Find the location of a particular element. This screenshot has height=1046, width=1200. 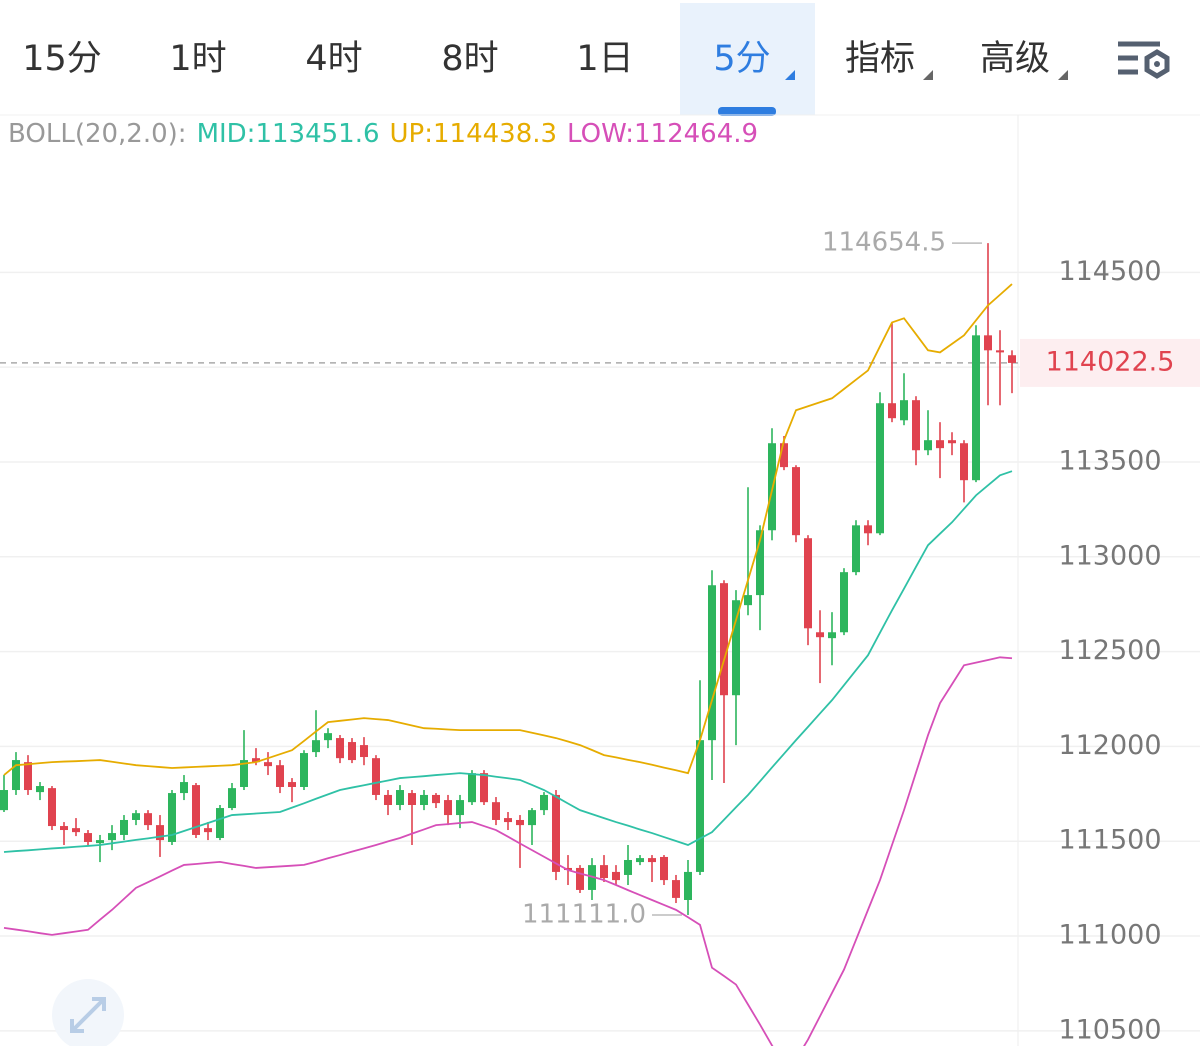

tab: 指标 is located at coordinates (889, 59).